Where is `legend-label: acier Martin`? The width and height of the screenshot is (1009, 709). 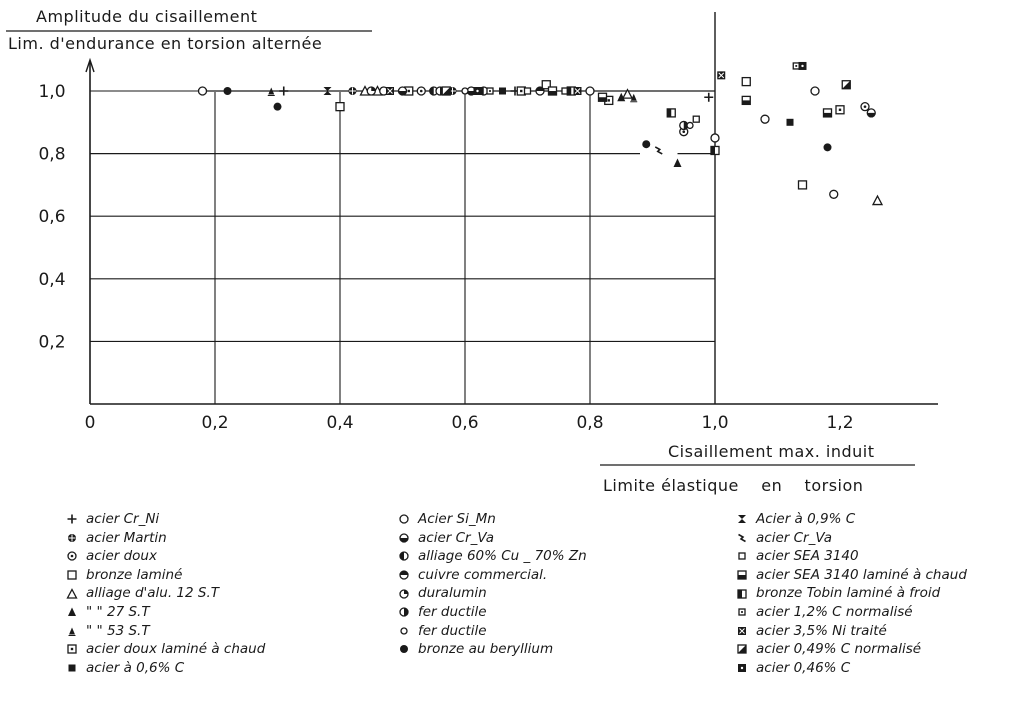
legend-label: acier Martin is located at coordinates (126, 537).